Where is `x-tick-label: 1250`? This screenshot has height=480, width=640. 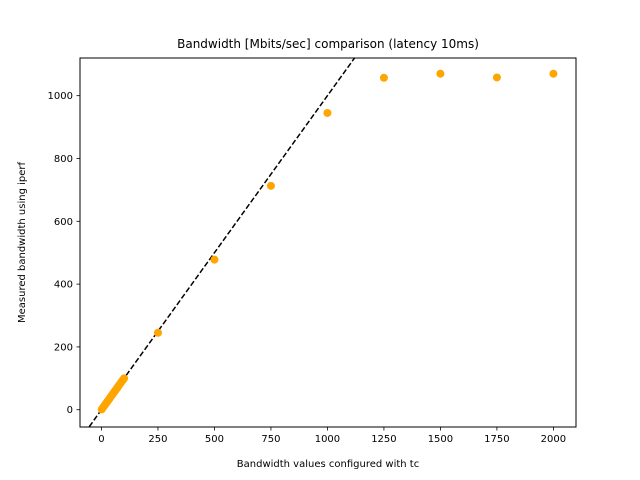 x-tick-label: 1250 is located at coordinates (383, 439).